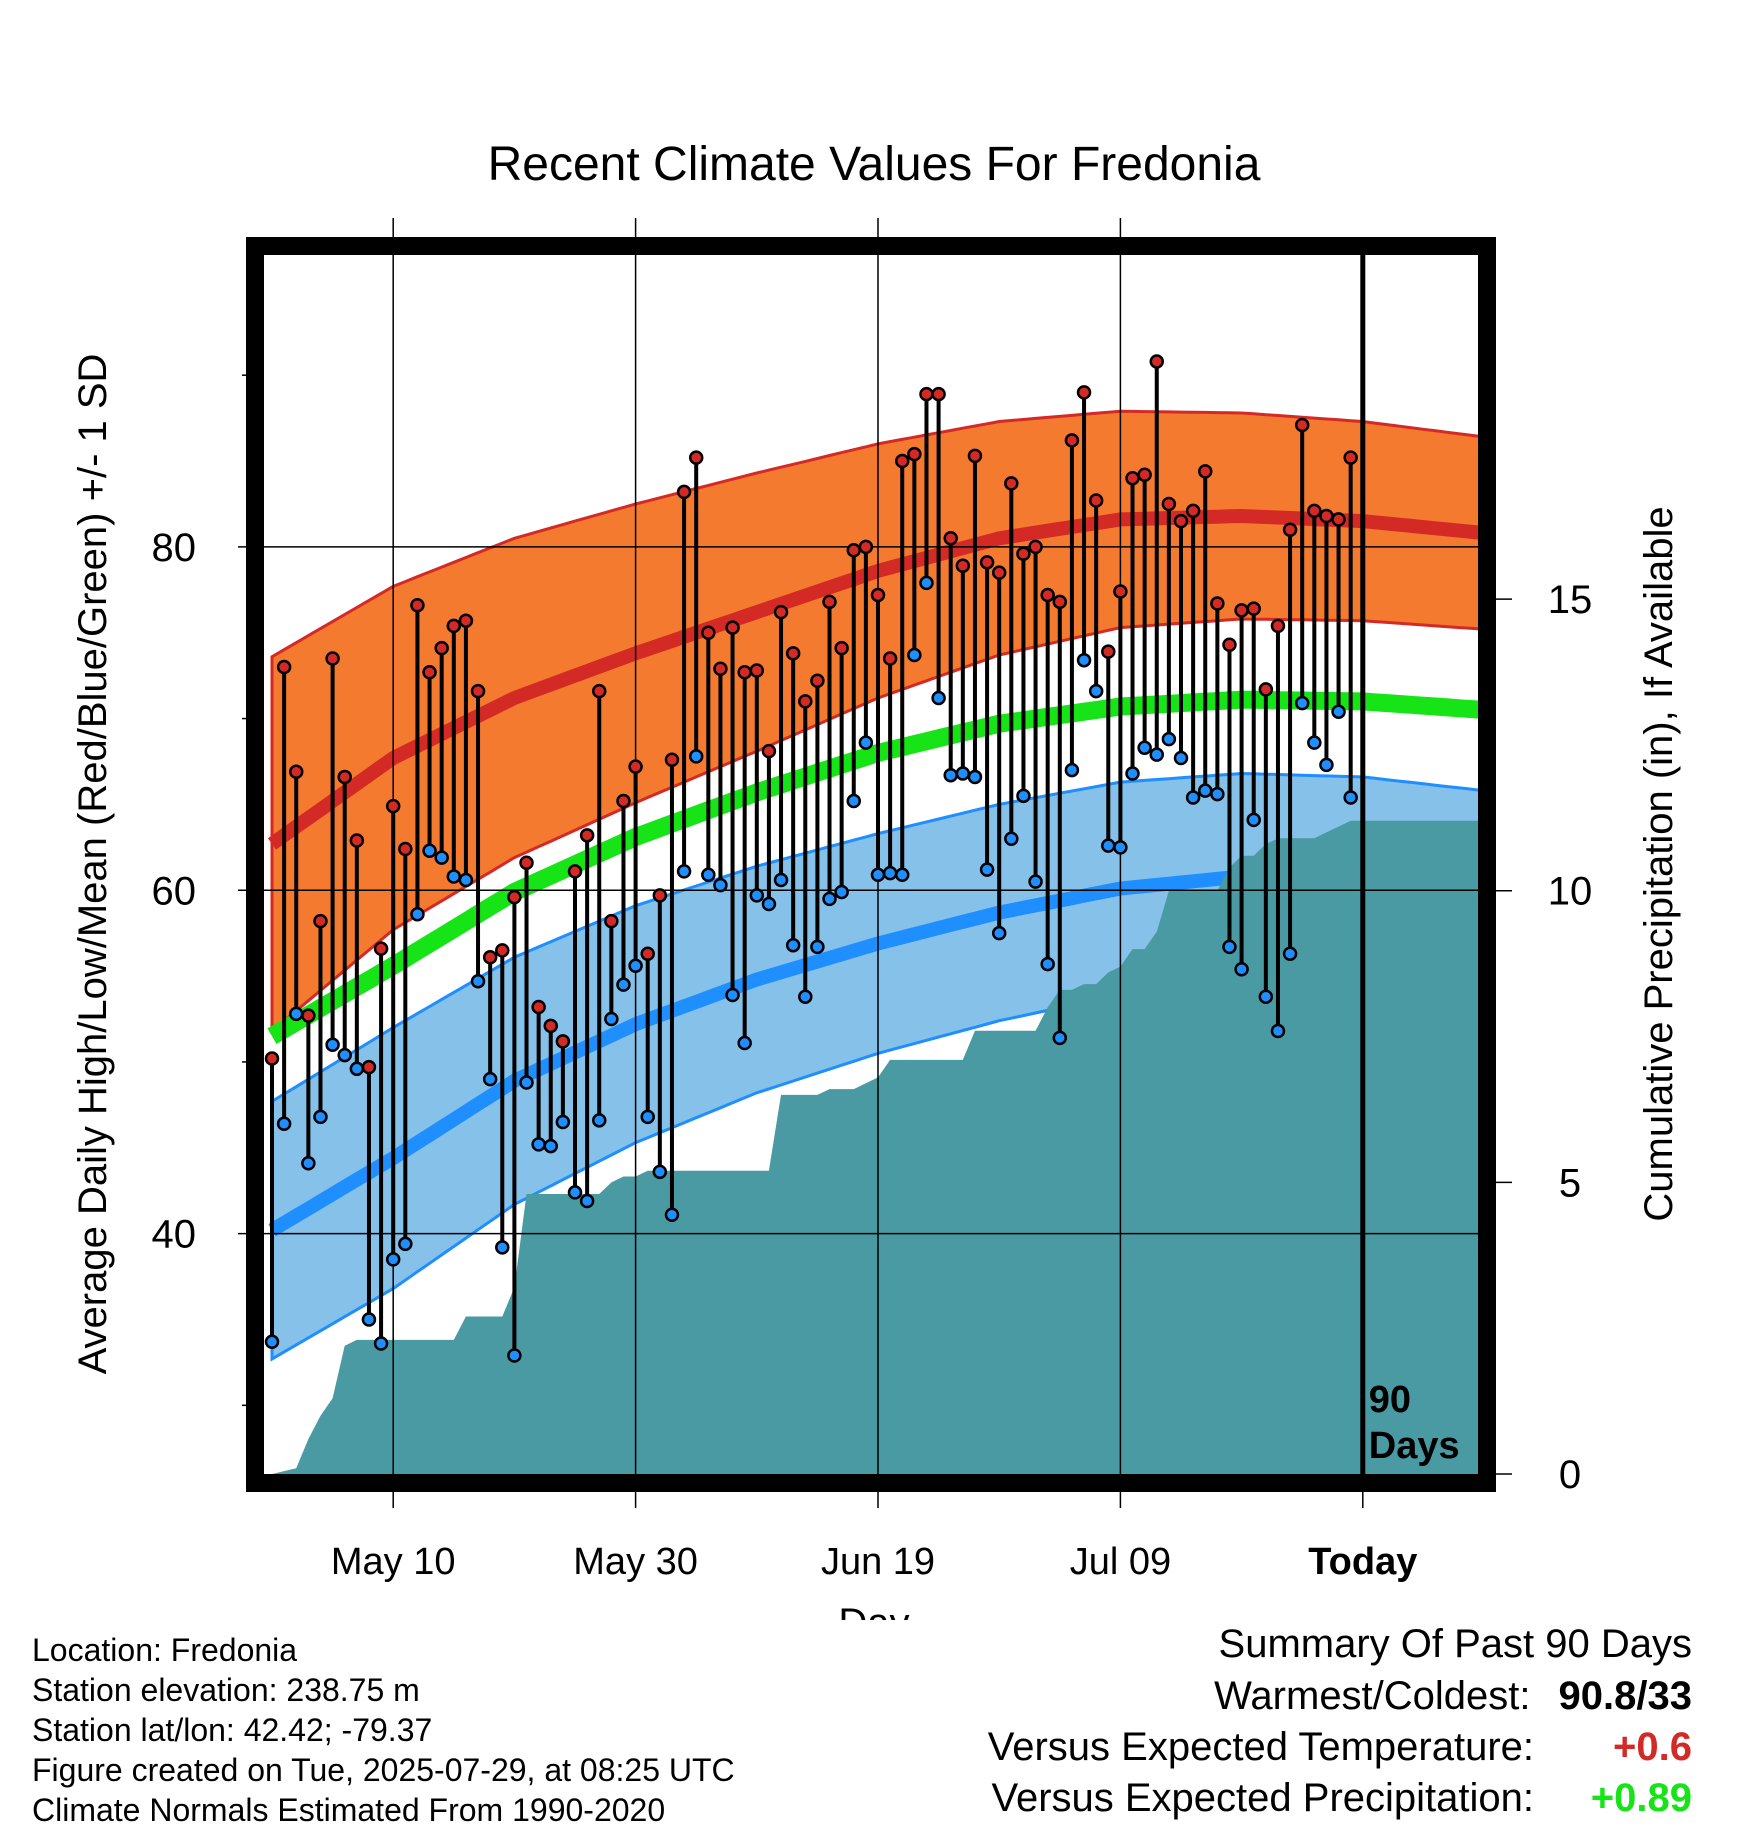 This screenshot has width=1748, height=1830. I want to click on summary-row-precip: Versus Expected Precipitation: +0.89, so click(1312, 1801).